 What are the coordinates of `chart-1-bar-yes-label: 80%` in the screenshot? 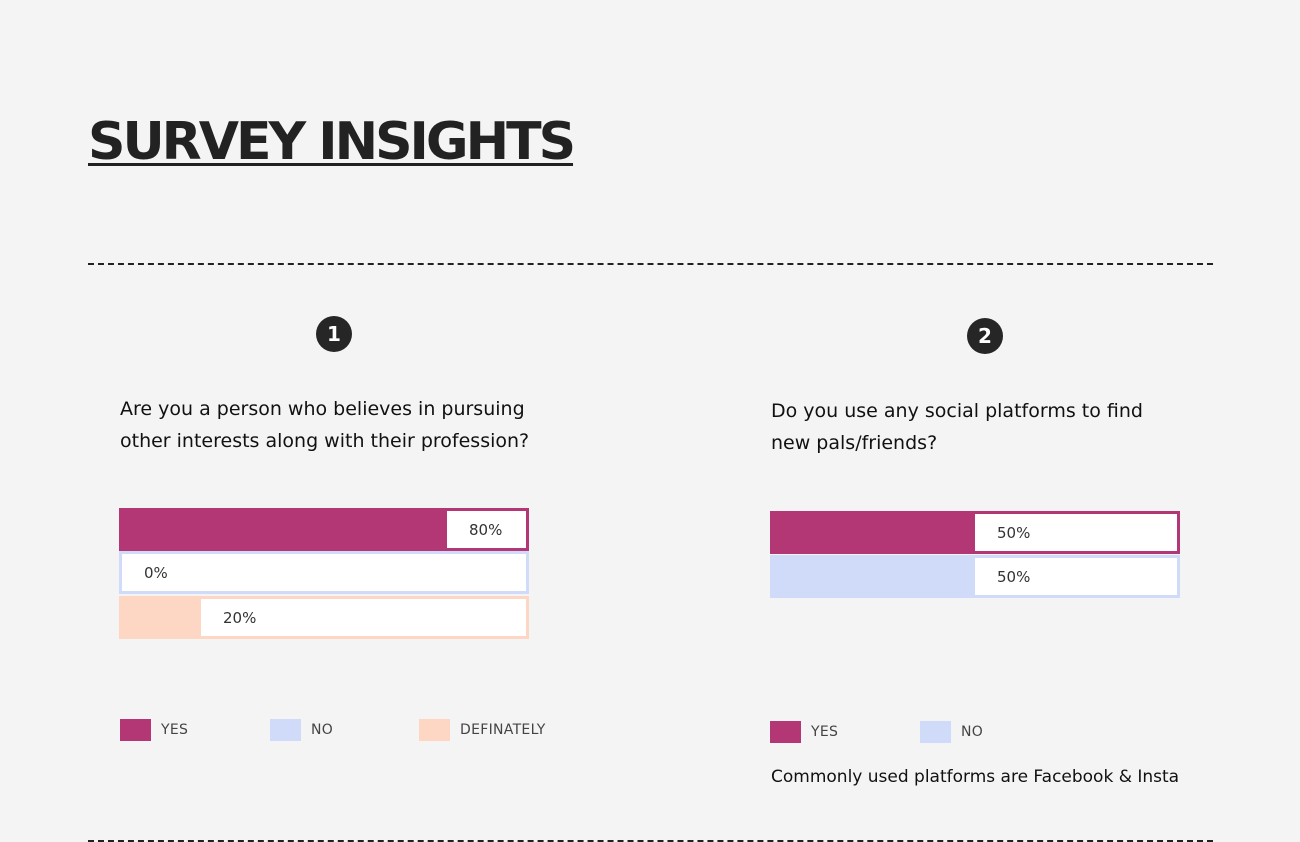 It's located at (486, 529).